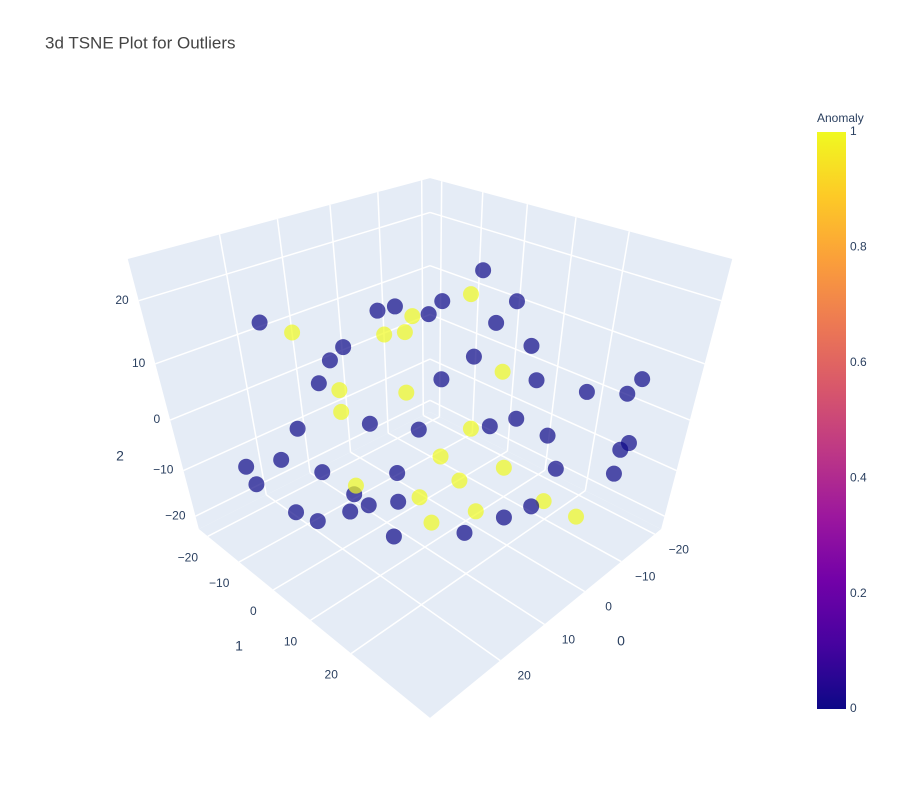 This screenshot has height=800, width=900. What do you see at coordinates (608, 607) in the screenshot?
I see `x-tick-label: 0` at bounding box center [608, 607].